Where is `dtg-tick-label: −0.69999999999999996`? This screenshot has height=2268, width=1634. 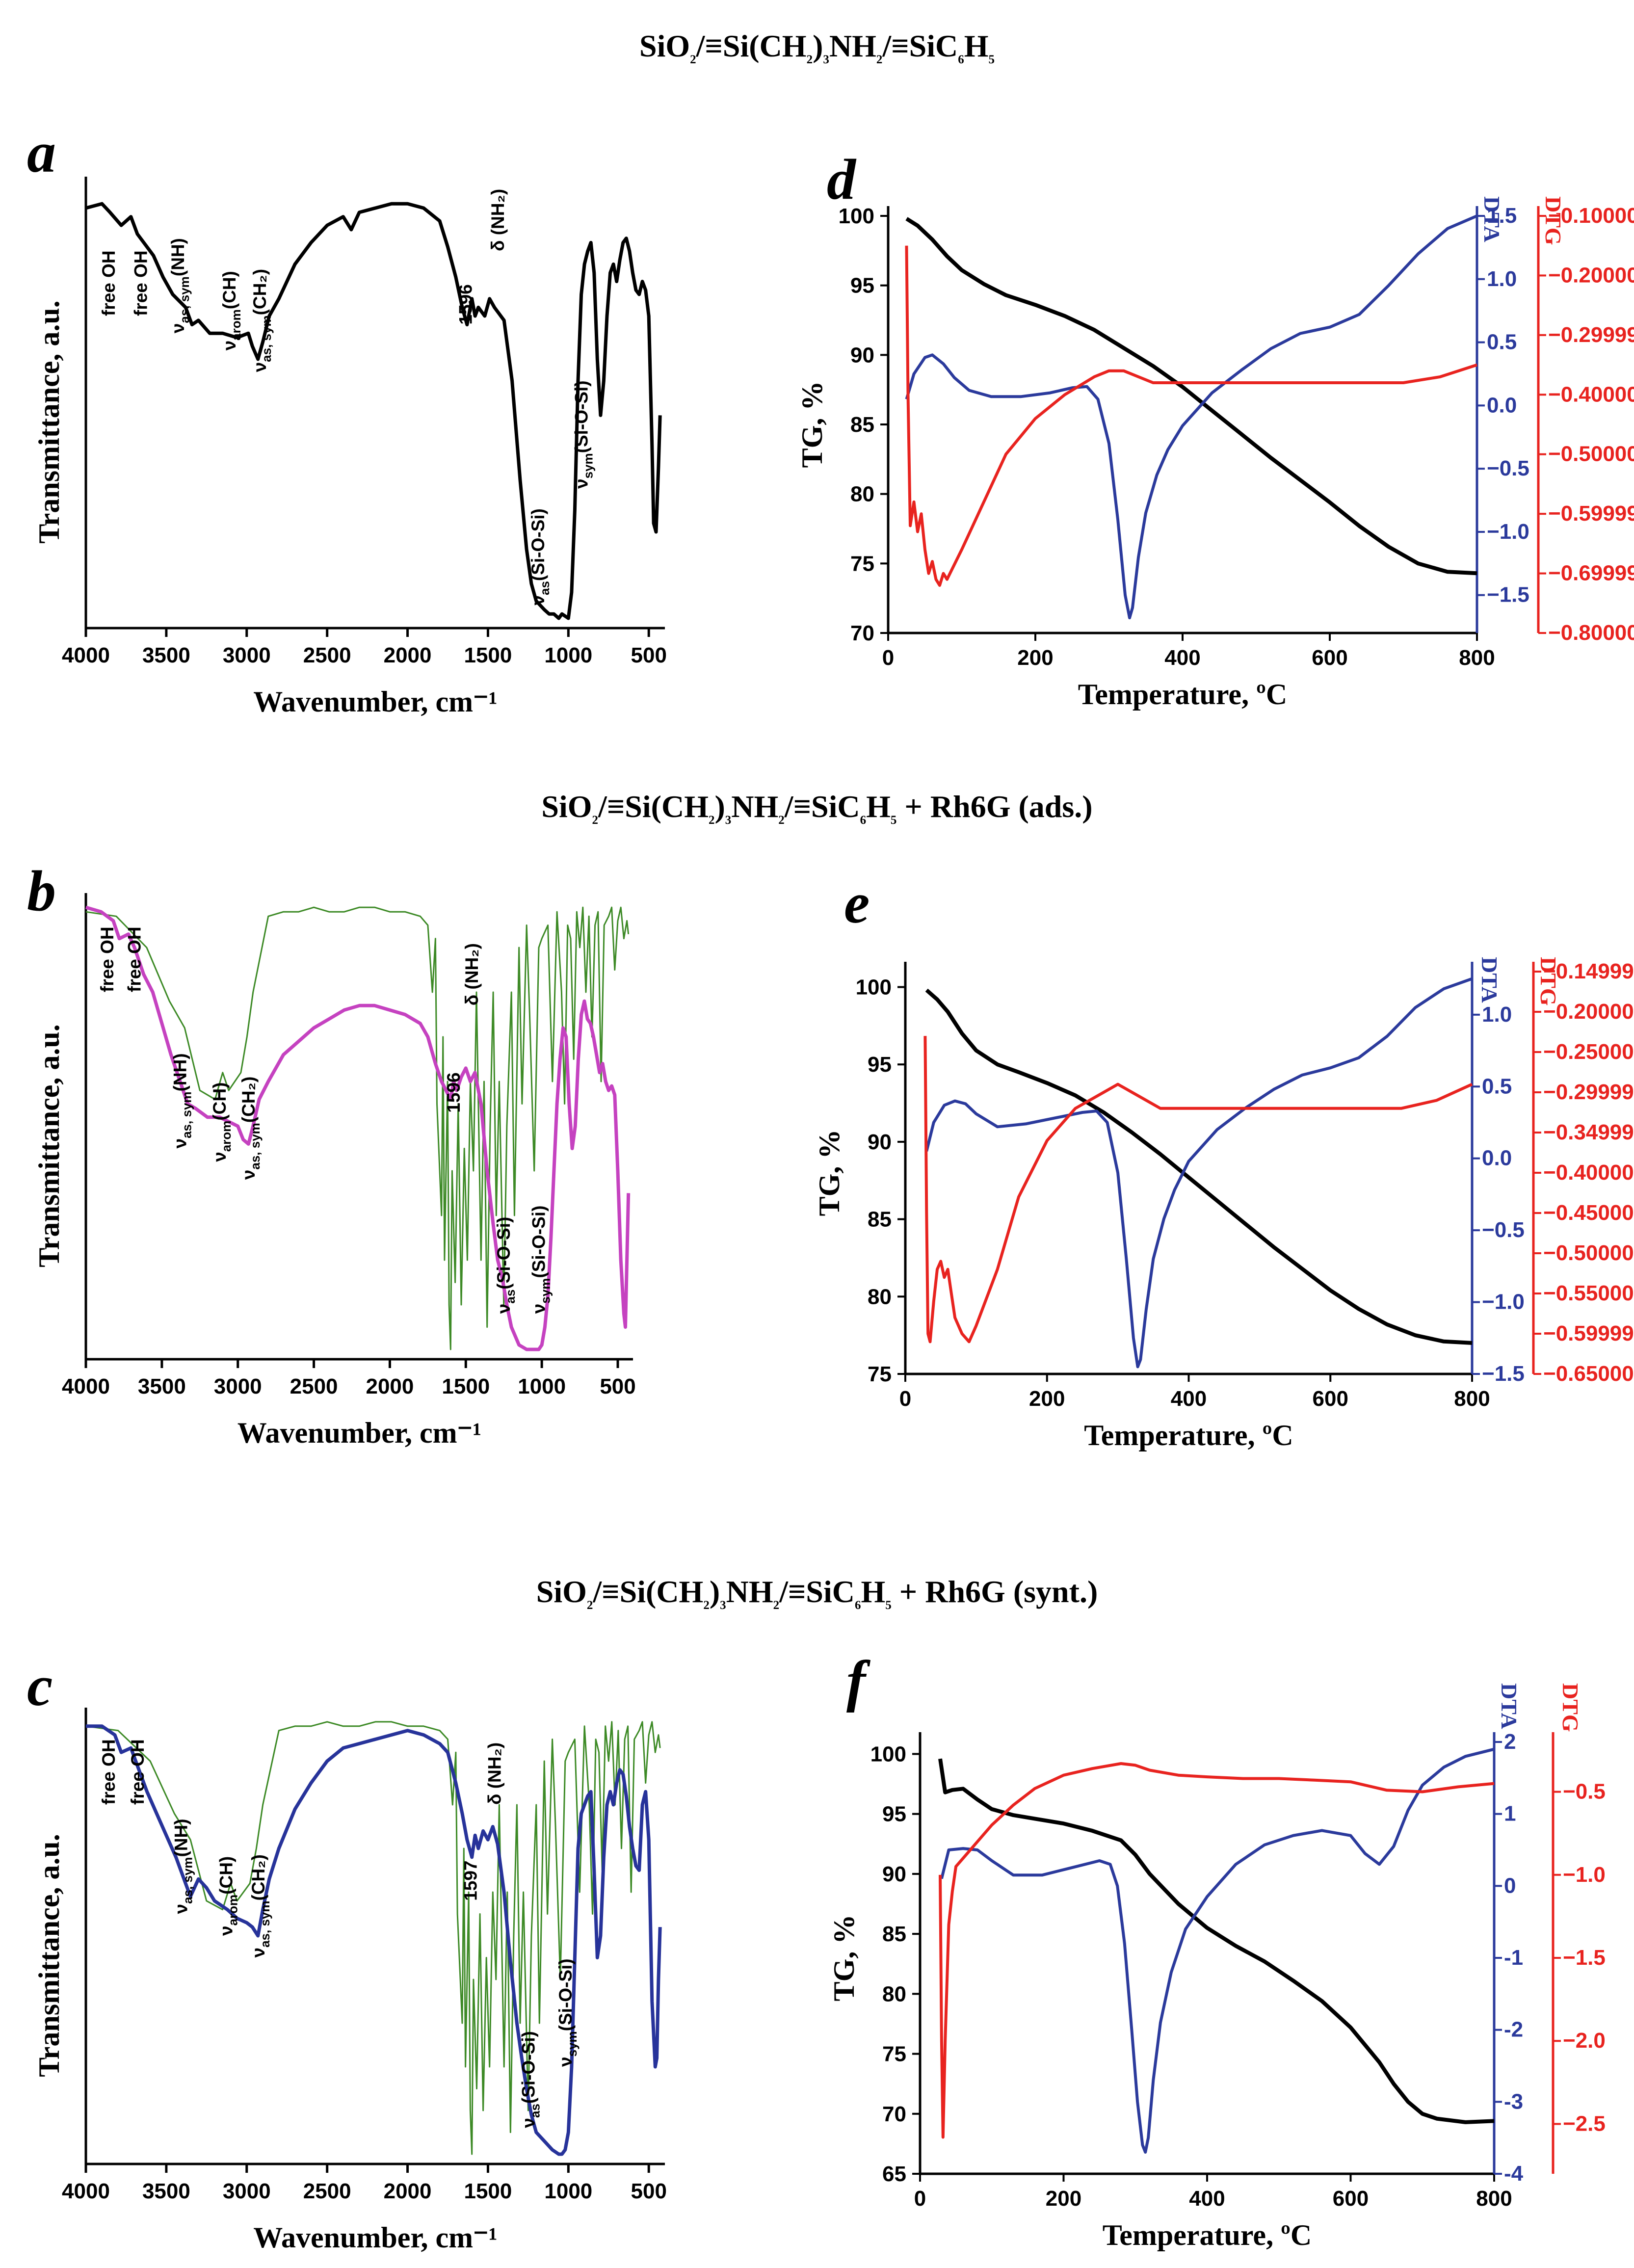 dtg-tick-label: −0.69999999999999996 is located at coordinates (1591, 573).